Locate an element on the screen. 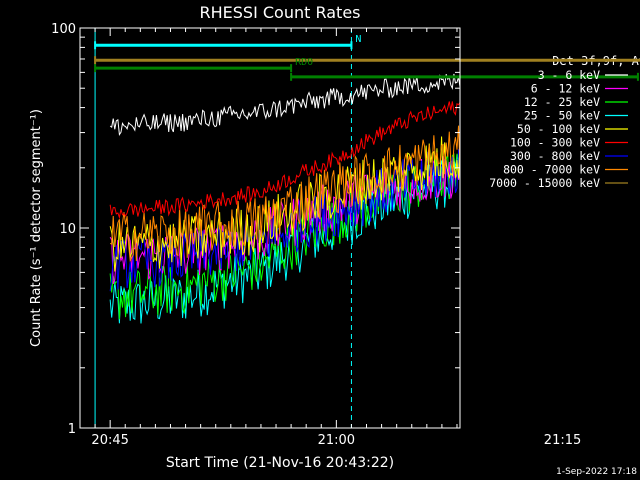 Image resolution: width=640 pixels, height=480 pixels. legend-label-3: 25 - 50 keV is located at coordinates (562, 116).